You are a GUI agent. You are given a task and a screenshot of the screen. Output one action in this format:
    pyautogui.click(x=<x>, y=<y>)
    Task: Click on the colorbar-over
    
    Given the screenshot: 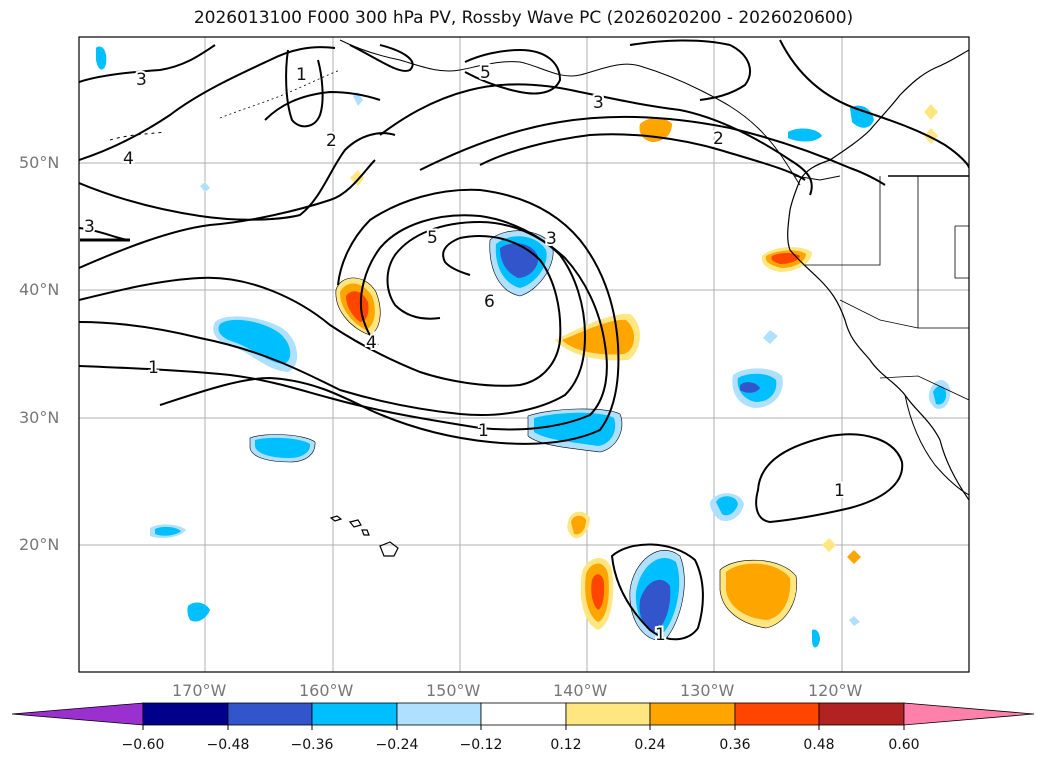 What is the action you would take?
    pyautogui.click(x=969, y=714)
    